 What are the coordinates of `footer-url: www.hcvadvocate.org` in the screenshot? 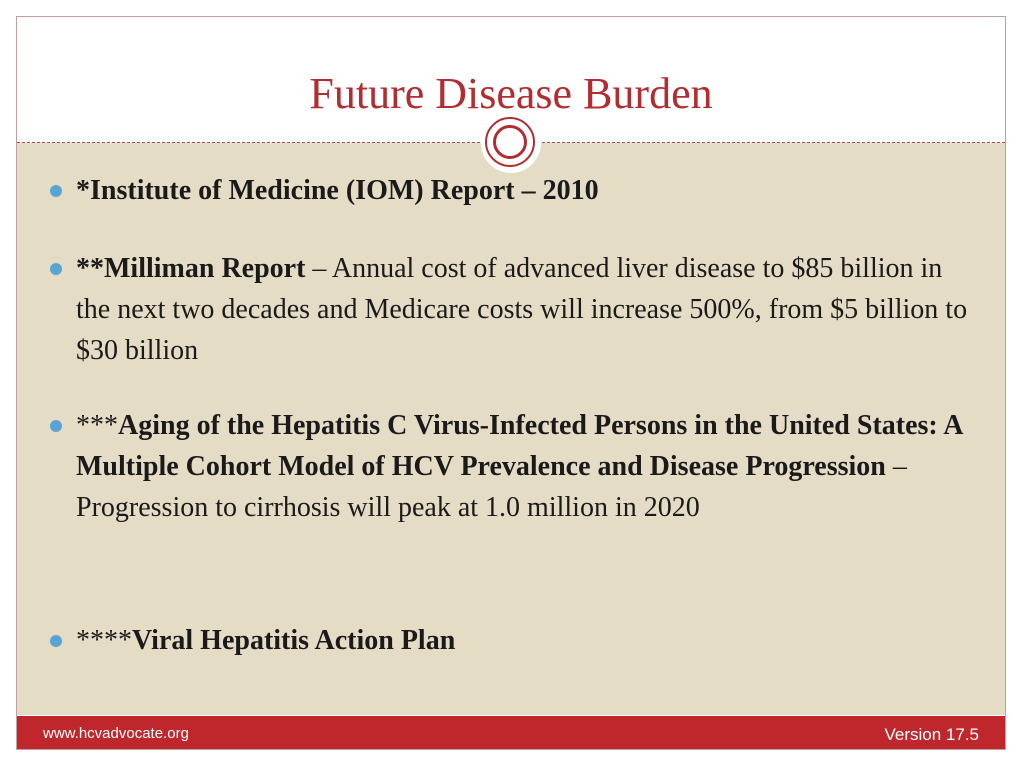 It's located at (116, 733).